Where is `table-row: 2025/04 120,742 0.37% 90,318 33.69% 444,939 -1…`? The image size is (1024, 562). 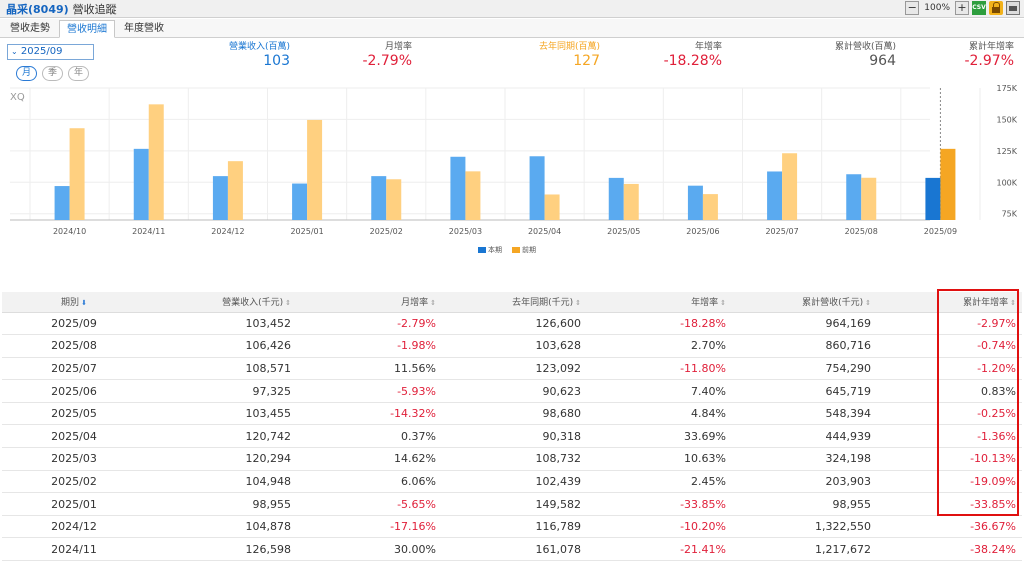
table-row: 2025/04 120,742 0.37% 90,318 33.69% 444,939 -1… is located at coordinates (512, 436).